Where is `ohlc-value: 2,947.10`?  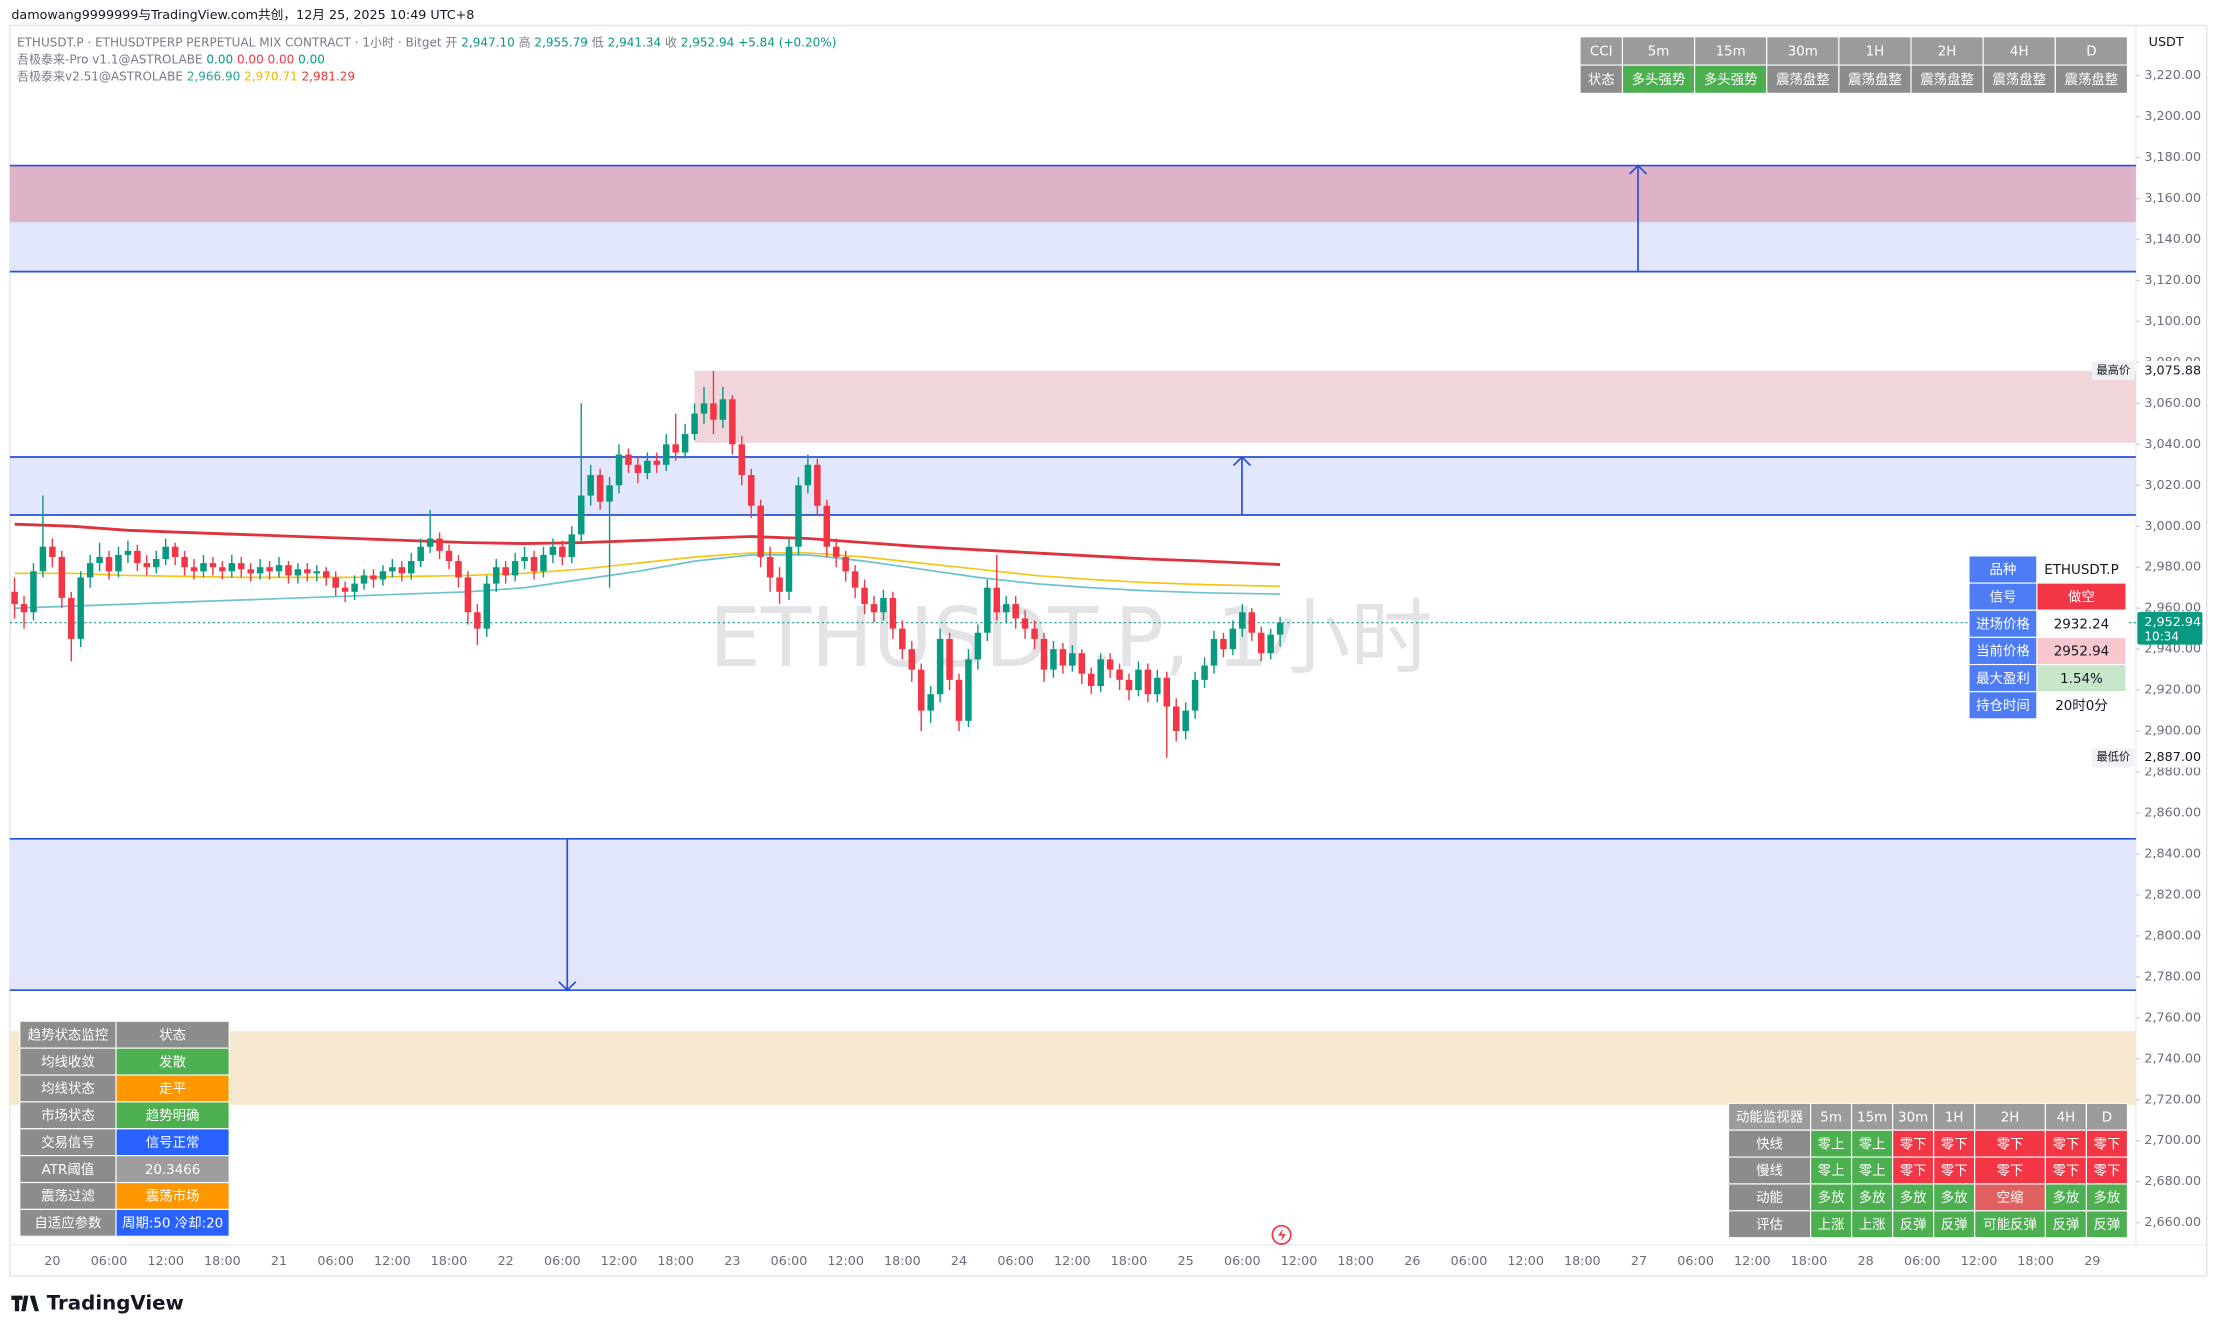 ohlc-value: 2,947.10 is located at coordinates (488, 42).